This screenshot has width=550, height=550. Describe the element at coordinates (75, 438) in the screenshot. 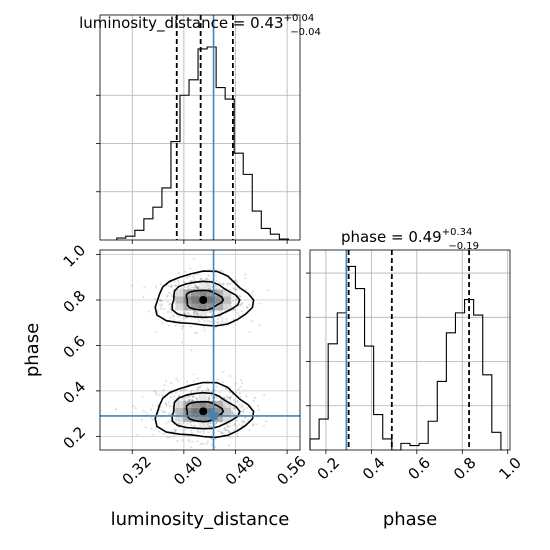

I see `ax2-ytick-label: 0.2` at that location.